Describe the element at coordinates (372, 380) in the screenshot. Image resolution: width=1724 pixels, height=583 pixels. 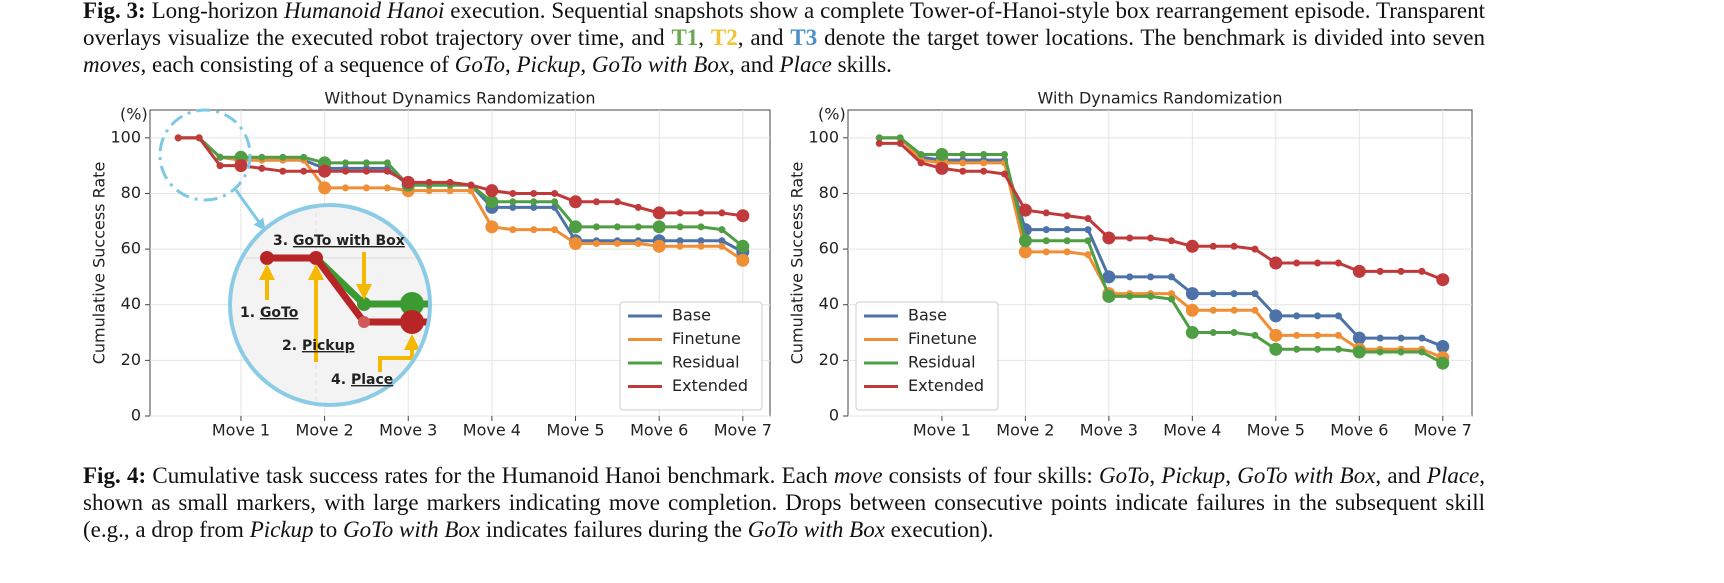
I see `inset-label-text: Place` at that location.